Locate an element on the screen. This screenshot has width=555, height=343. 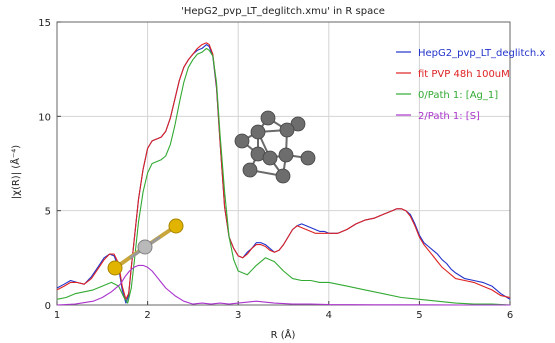
x-tick-label: 6 is located at coordinates (510, 315).